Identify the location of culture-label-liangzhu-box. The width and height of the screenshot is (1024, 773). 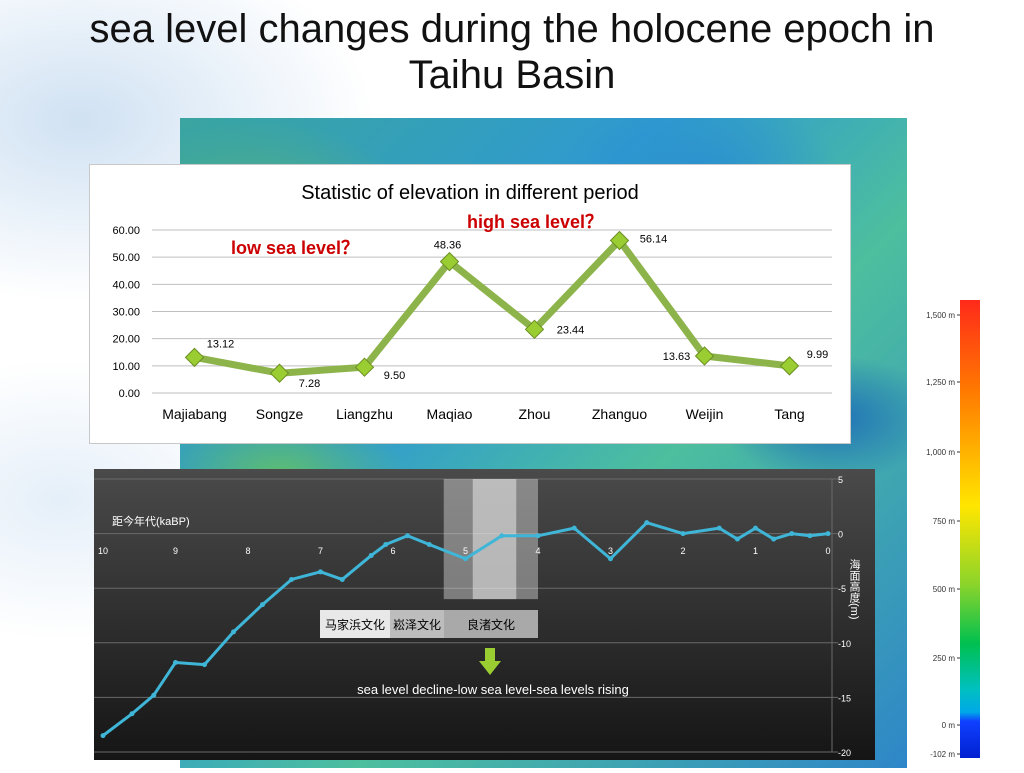
(491, 624).